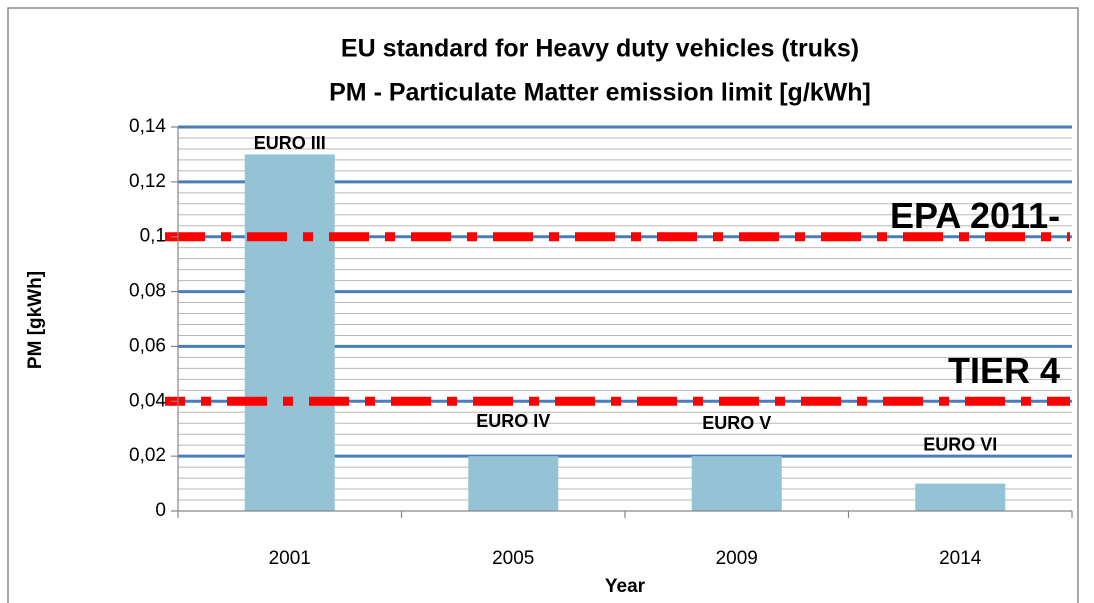 The width and height of the screenshot is (1094, 603). What do you see at coordinates (960, 558) in the screenshot?
I see `x-tick-label: 2014` at bounding box center [960, 558].